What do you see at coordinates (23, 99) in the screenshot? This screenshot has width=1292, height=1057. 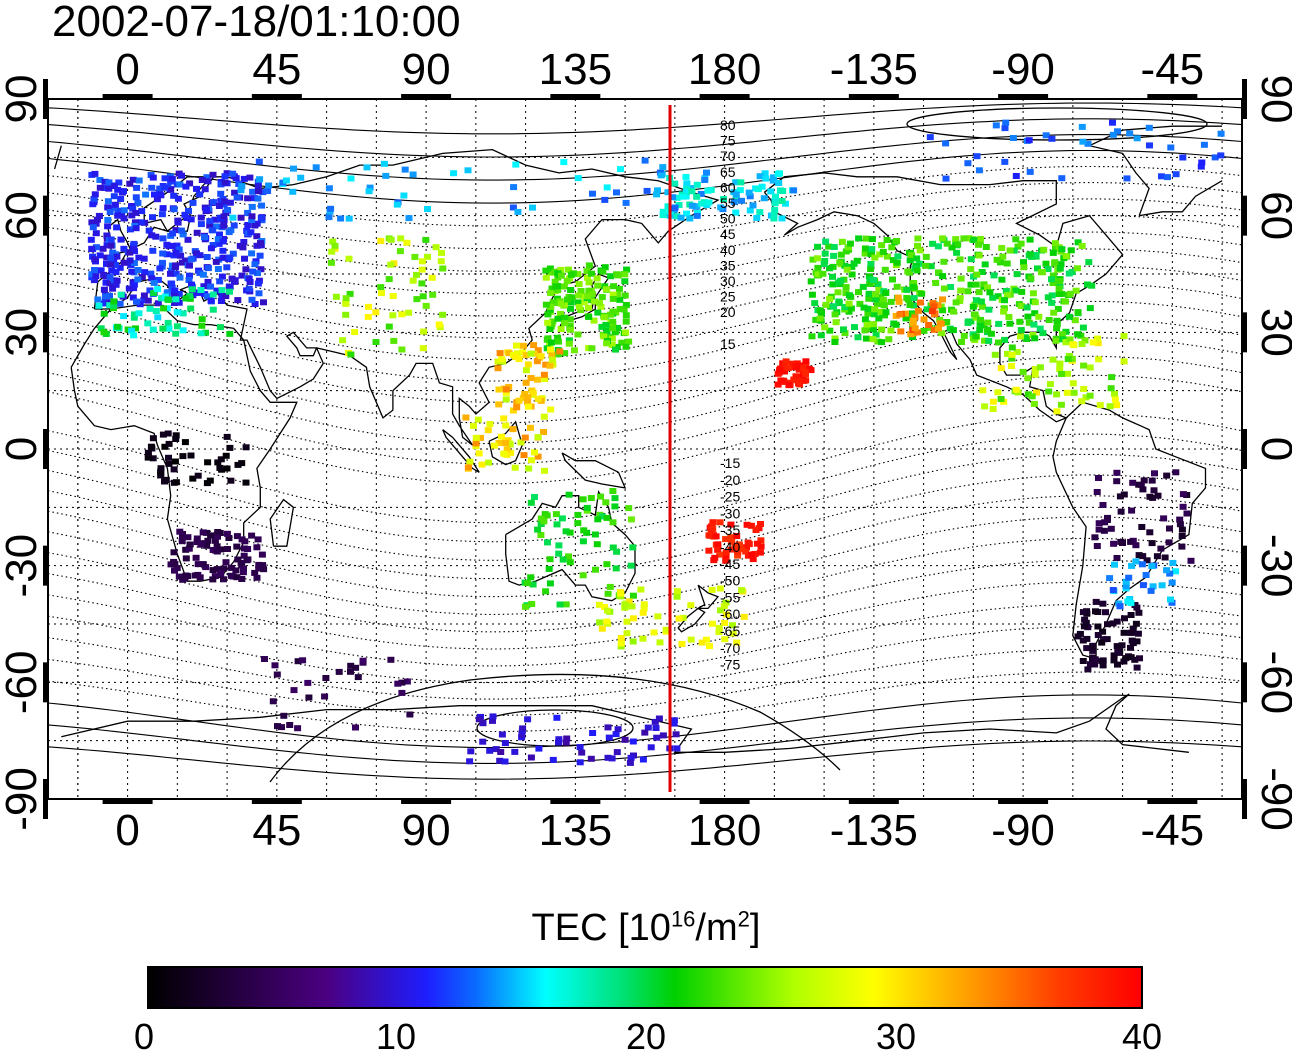 I see `lat-tick-left: 90` at bounding box center [23, 99].